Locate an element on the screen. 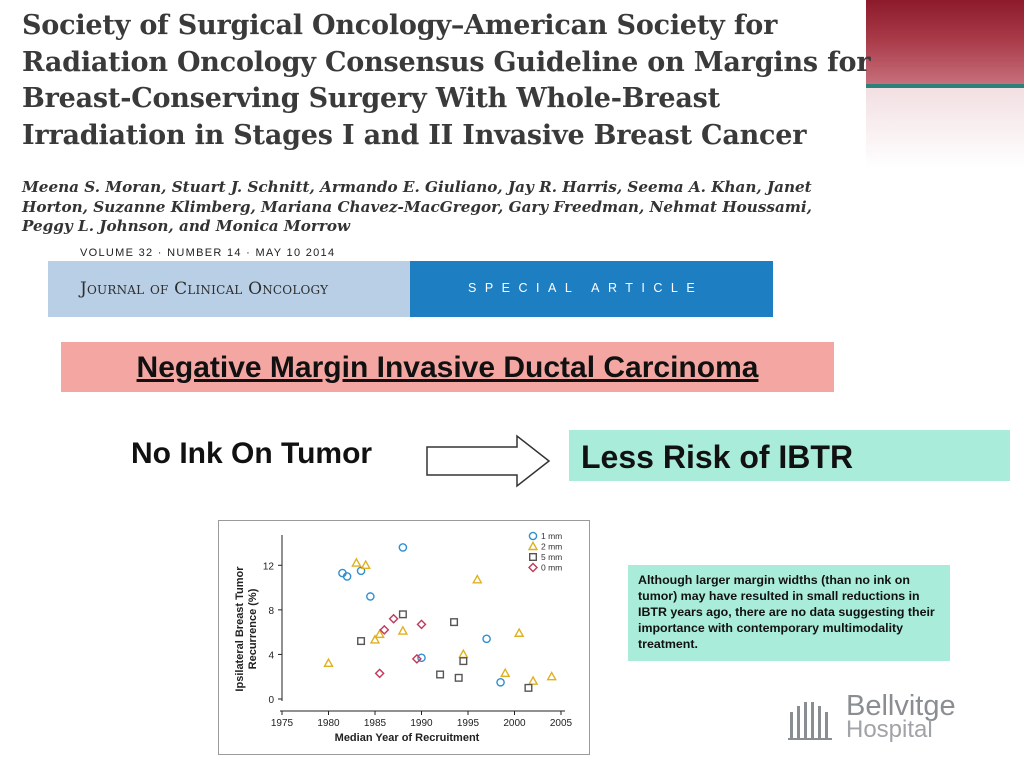 Image resolution: width=1024 pixels, height=768 pixels. legend-marker-2mm is located at coordinates (533, 545).